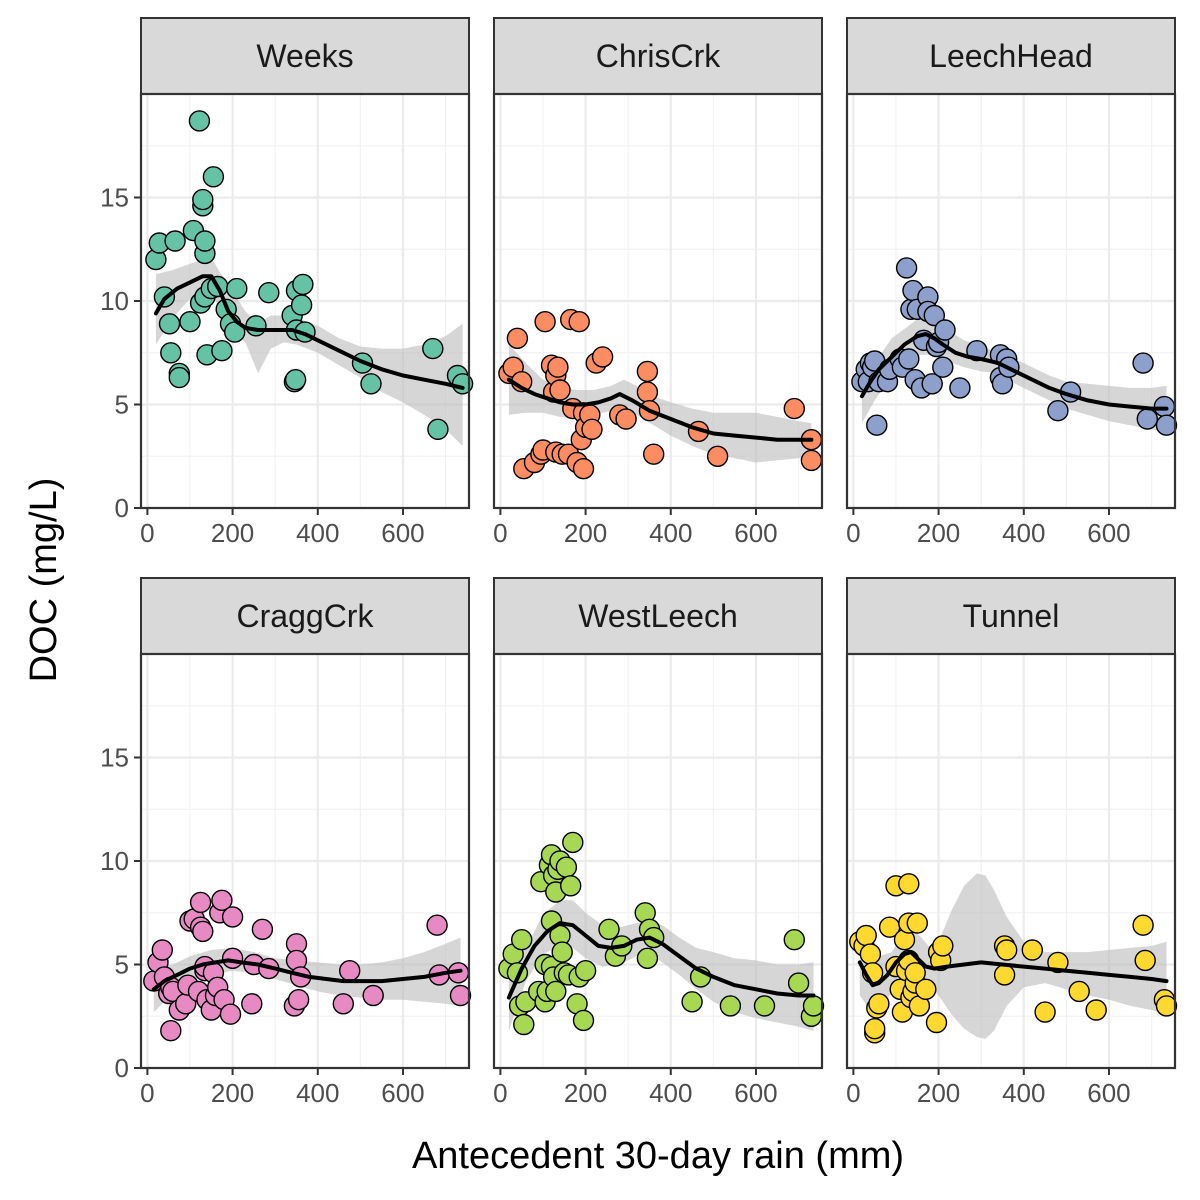 The image size is (1200, 1200). I want to click on y-tick-label: 10, so click(114, 301).